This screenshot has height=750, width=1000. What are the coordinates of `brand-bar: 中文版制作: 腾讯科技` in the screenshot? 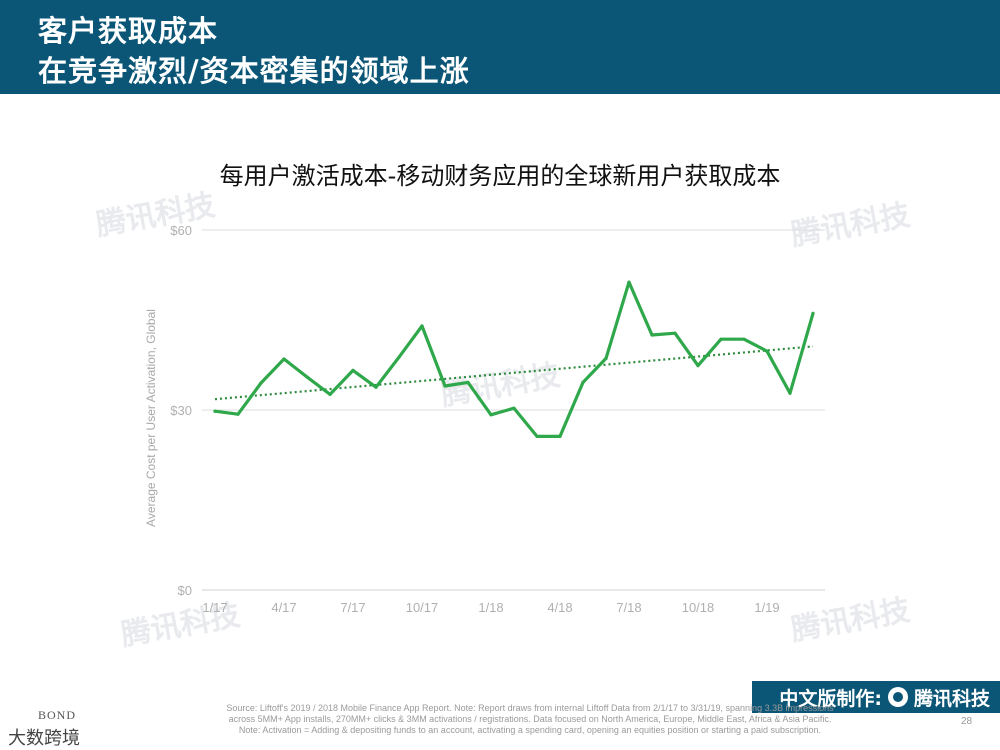 It's located at (876, 697).